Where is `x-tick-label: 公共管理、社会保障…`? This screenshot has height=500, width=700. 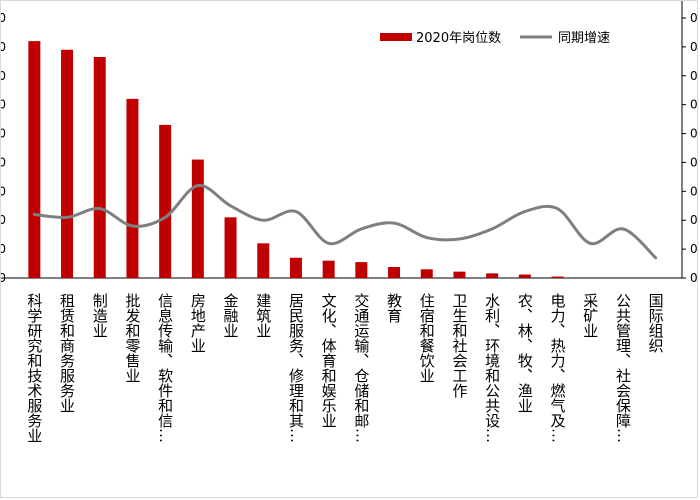 x-tick-label: 公共管理、社会保障… is located at coordinates (623, 368).